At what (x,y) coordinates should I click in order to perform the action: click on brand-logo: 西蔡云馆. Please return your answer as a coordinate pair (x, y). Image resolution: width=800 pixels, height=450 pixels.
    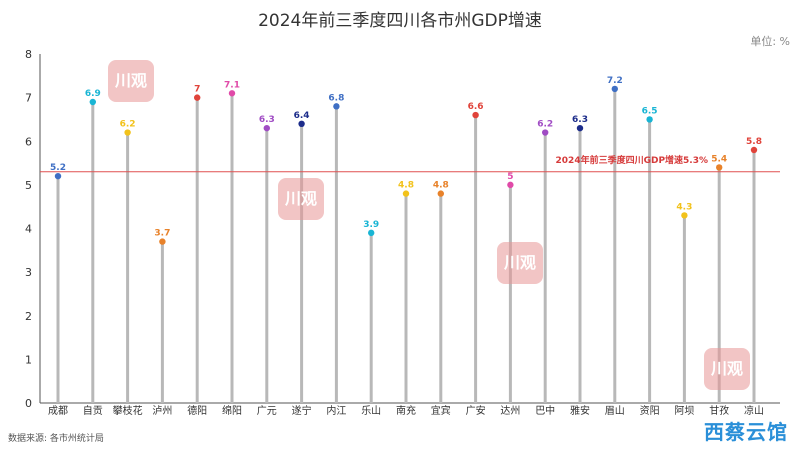
    Looking at the image, I should click on (746, 432).